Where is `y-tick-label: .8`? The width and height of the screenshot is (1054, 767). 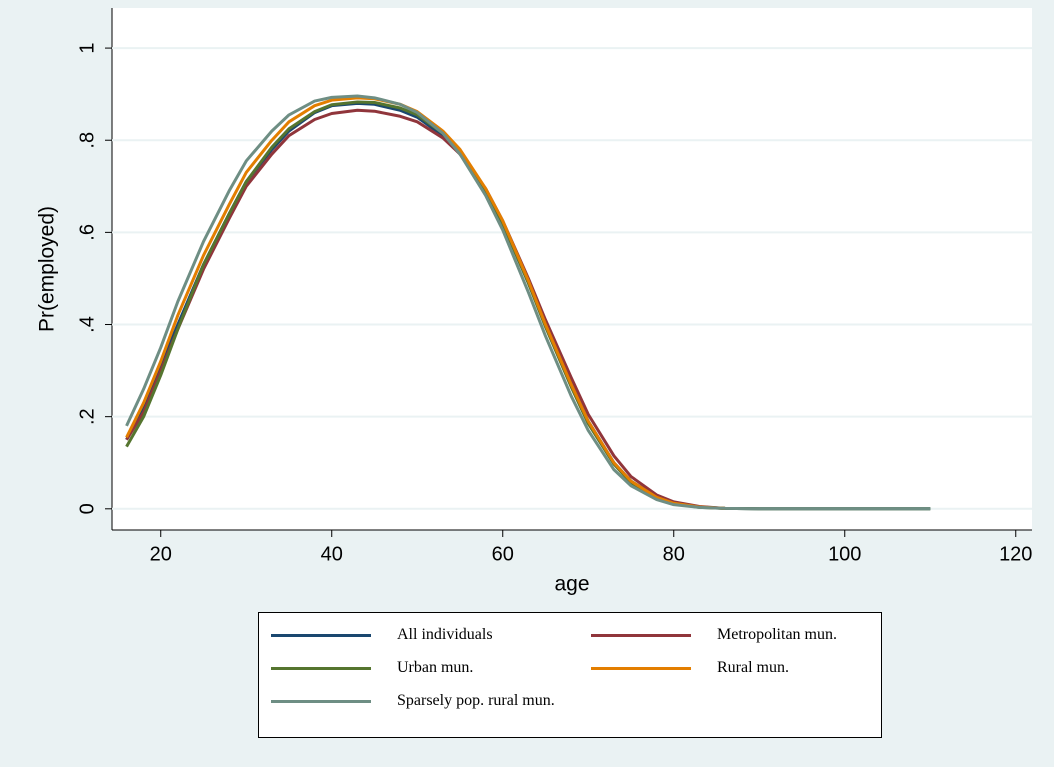
y-tick-label: .8 is located at coordinates (87, 140).